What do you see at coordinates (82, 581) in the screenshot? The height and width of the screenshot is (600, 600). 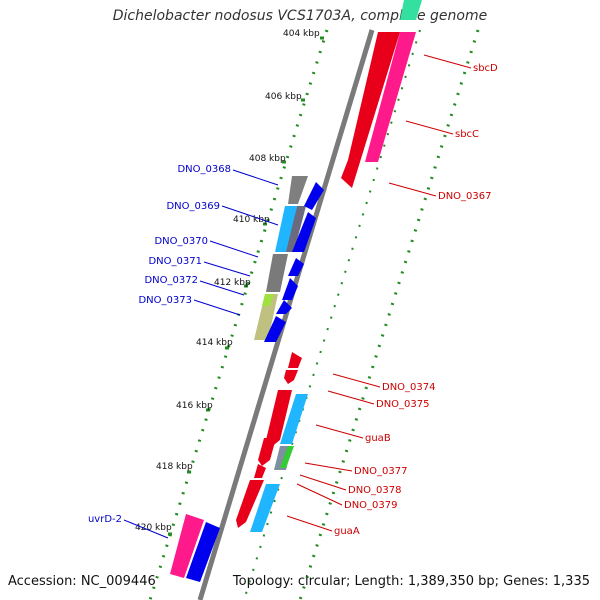 I see `accession-label: Accession: NC_009446` at bounding box center [82, 581].